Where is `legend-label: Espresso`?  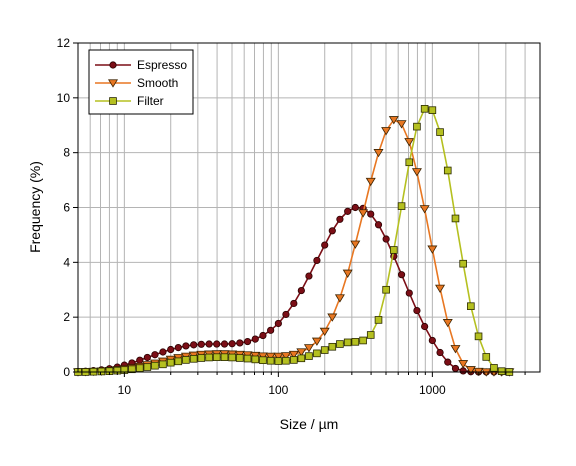 legend-label: Espresso is located at coordinates (162, 65).